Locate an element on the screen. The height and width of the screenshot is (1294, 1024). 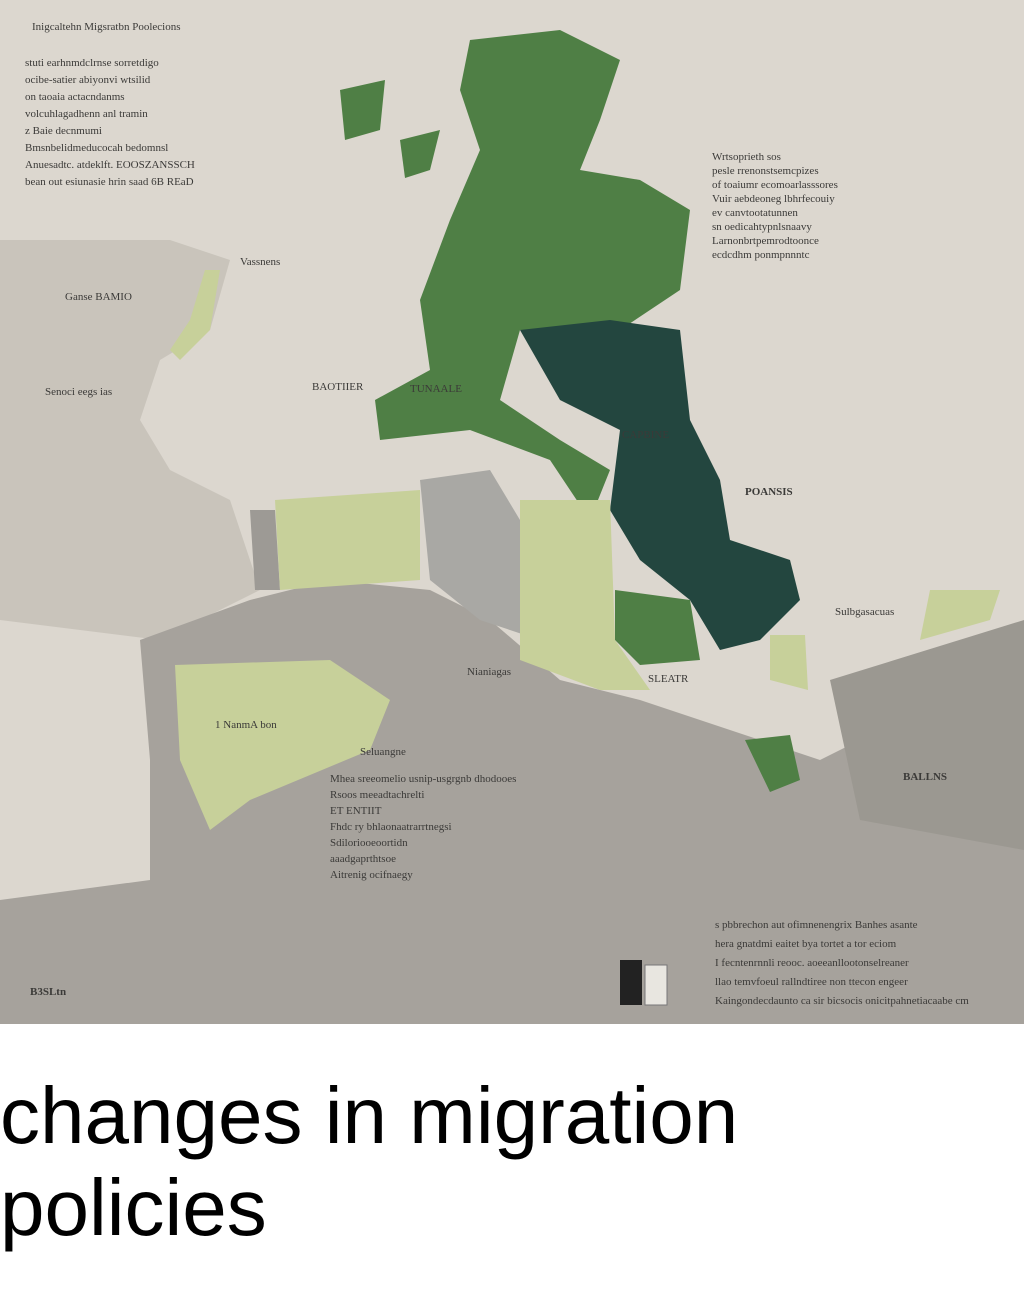
map-label: Ganse BAMIO is located at coordinates (98, 297).